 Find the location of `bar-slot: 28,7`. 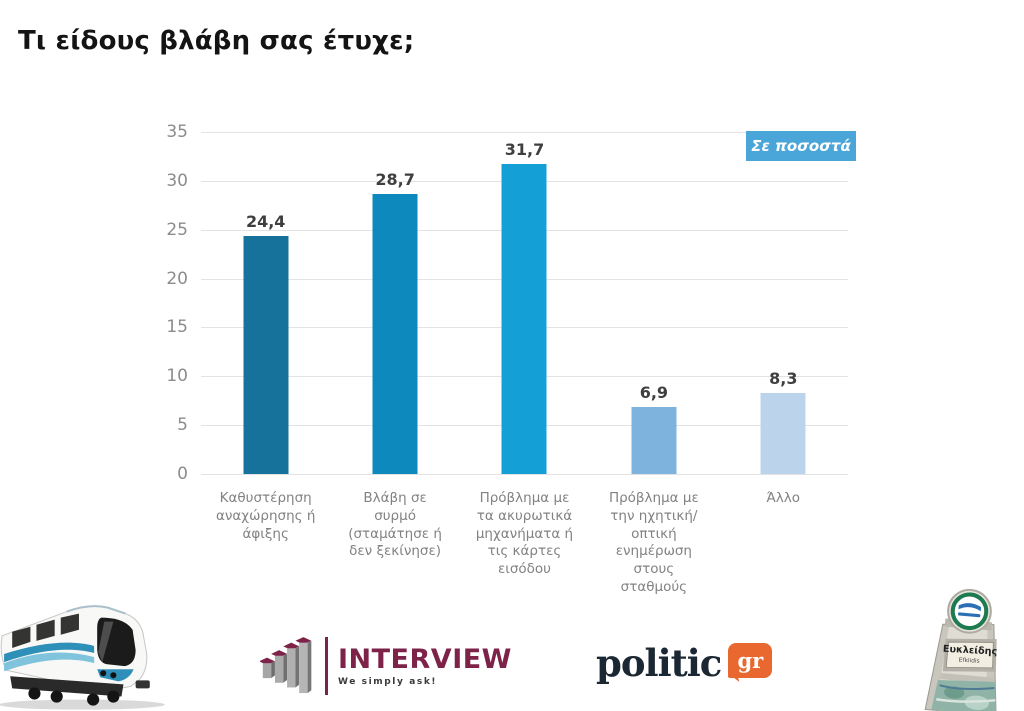

bar-slot: 28,7 is located at coordinates (394, 303).